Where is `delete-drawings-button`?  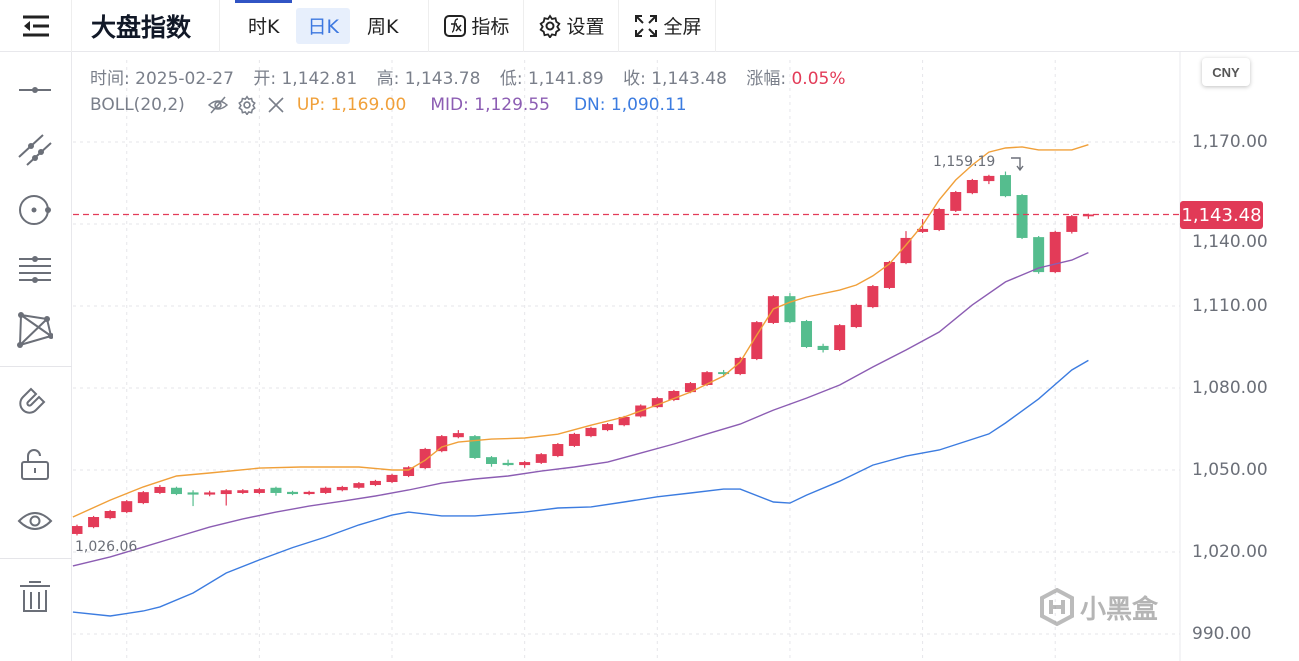
delete-drawings-button is located at coordinates (35, 597).